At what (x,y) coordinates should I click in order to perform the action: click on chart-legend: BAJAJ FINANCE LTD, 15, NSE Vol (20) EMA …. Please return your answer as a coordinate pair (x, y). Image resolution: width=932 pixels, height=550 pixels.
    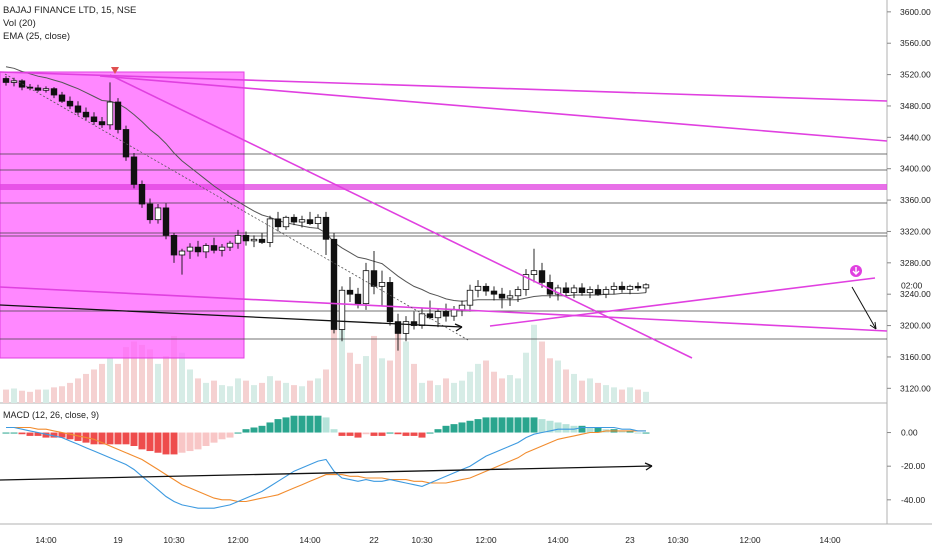
    Looking at the image, I should click on (69, 23).